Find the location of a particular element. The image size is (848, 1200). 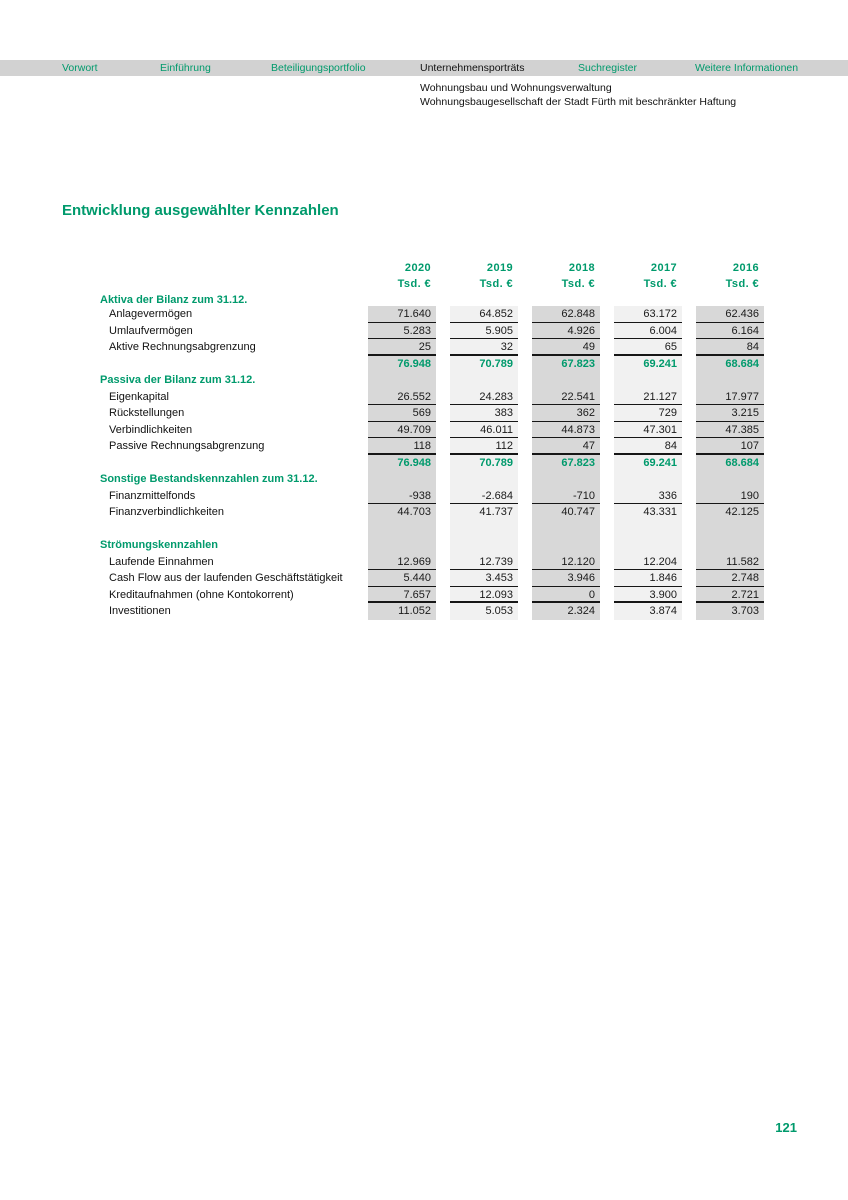

row-label: Passive Rechnungsabgrenzung is located at coordinates (187, 446).